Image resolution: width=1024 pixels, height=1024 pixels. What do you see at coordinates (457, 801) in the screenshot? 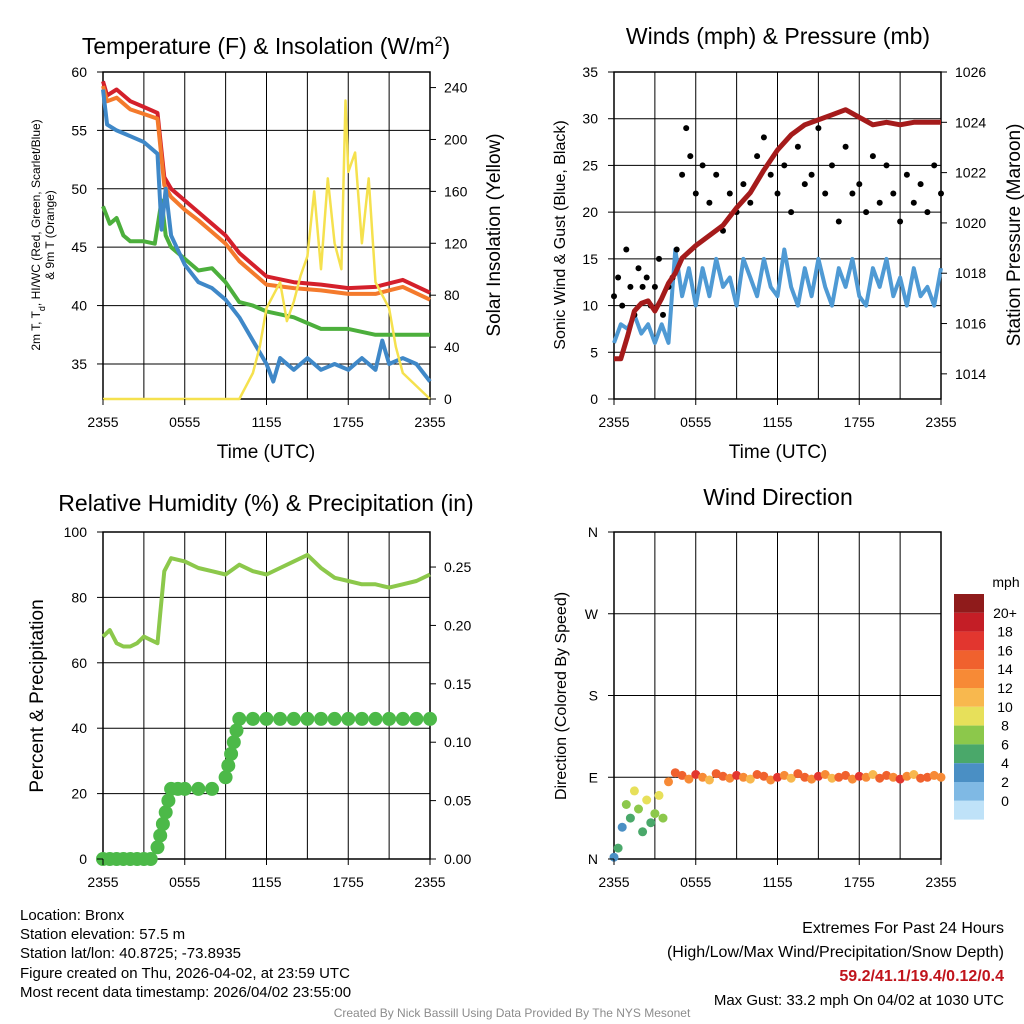
I see `right-tick-label: 0.05` at bounding box center [457, 801].